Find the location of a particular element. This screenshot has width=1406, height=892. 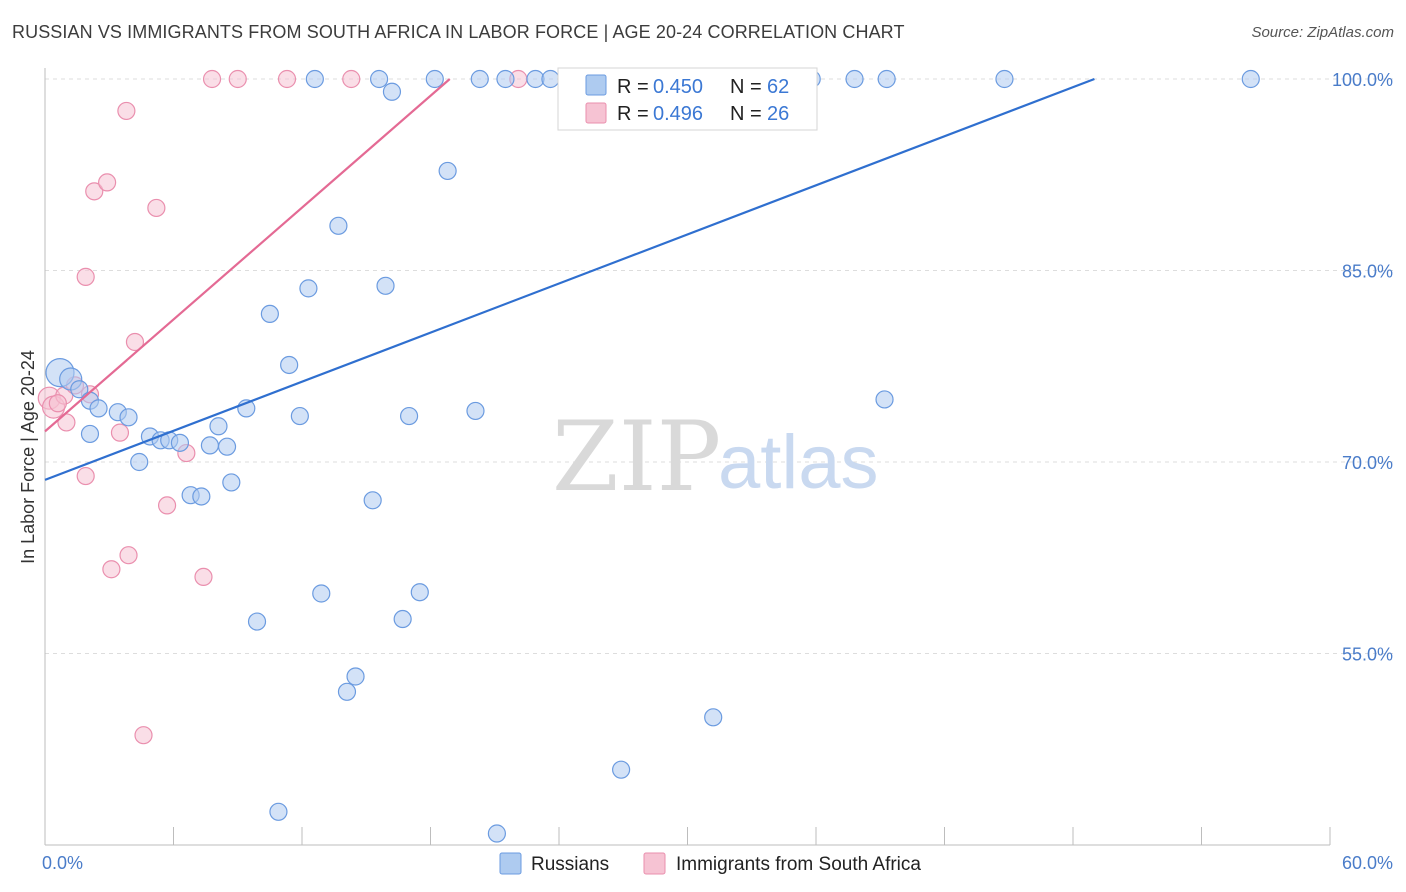

legend-n-label-south-africa: N = is located at coordinates (746, 114).